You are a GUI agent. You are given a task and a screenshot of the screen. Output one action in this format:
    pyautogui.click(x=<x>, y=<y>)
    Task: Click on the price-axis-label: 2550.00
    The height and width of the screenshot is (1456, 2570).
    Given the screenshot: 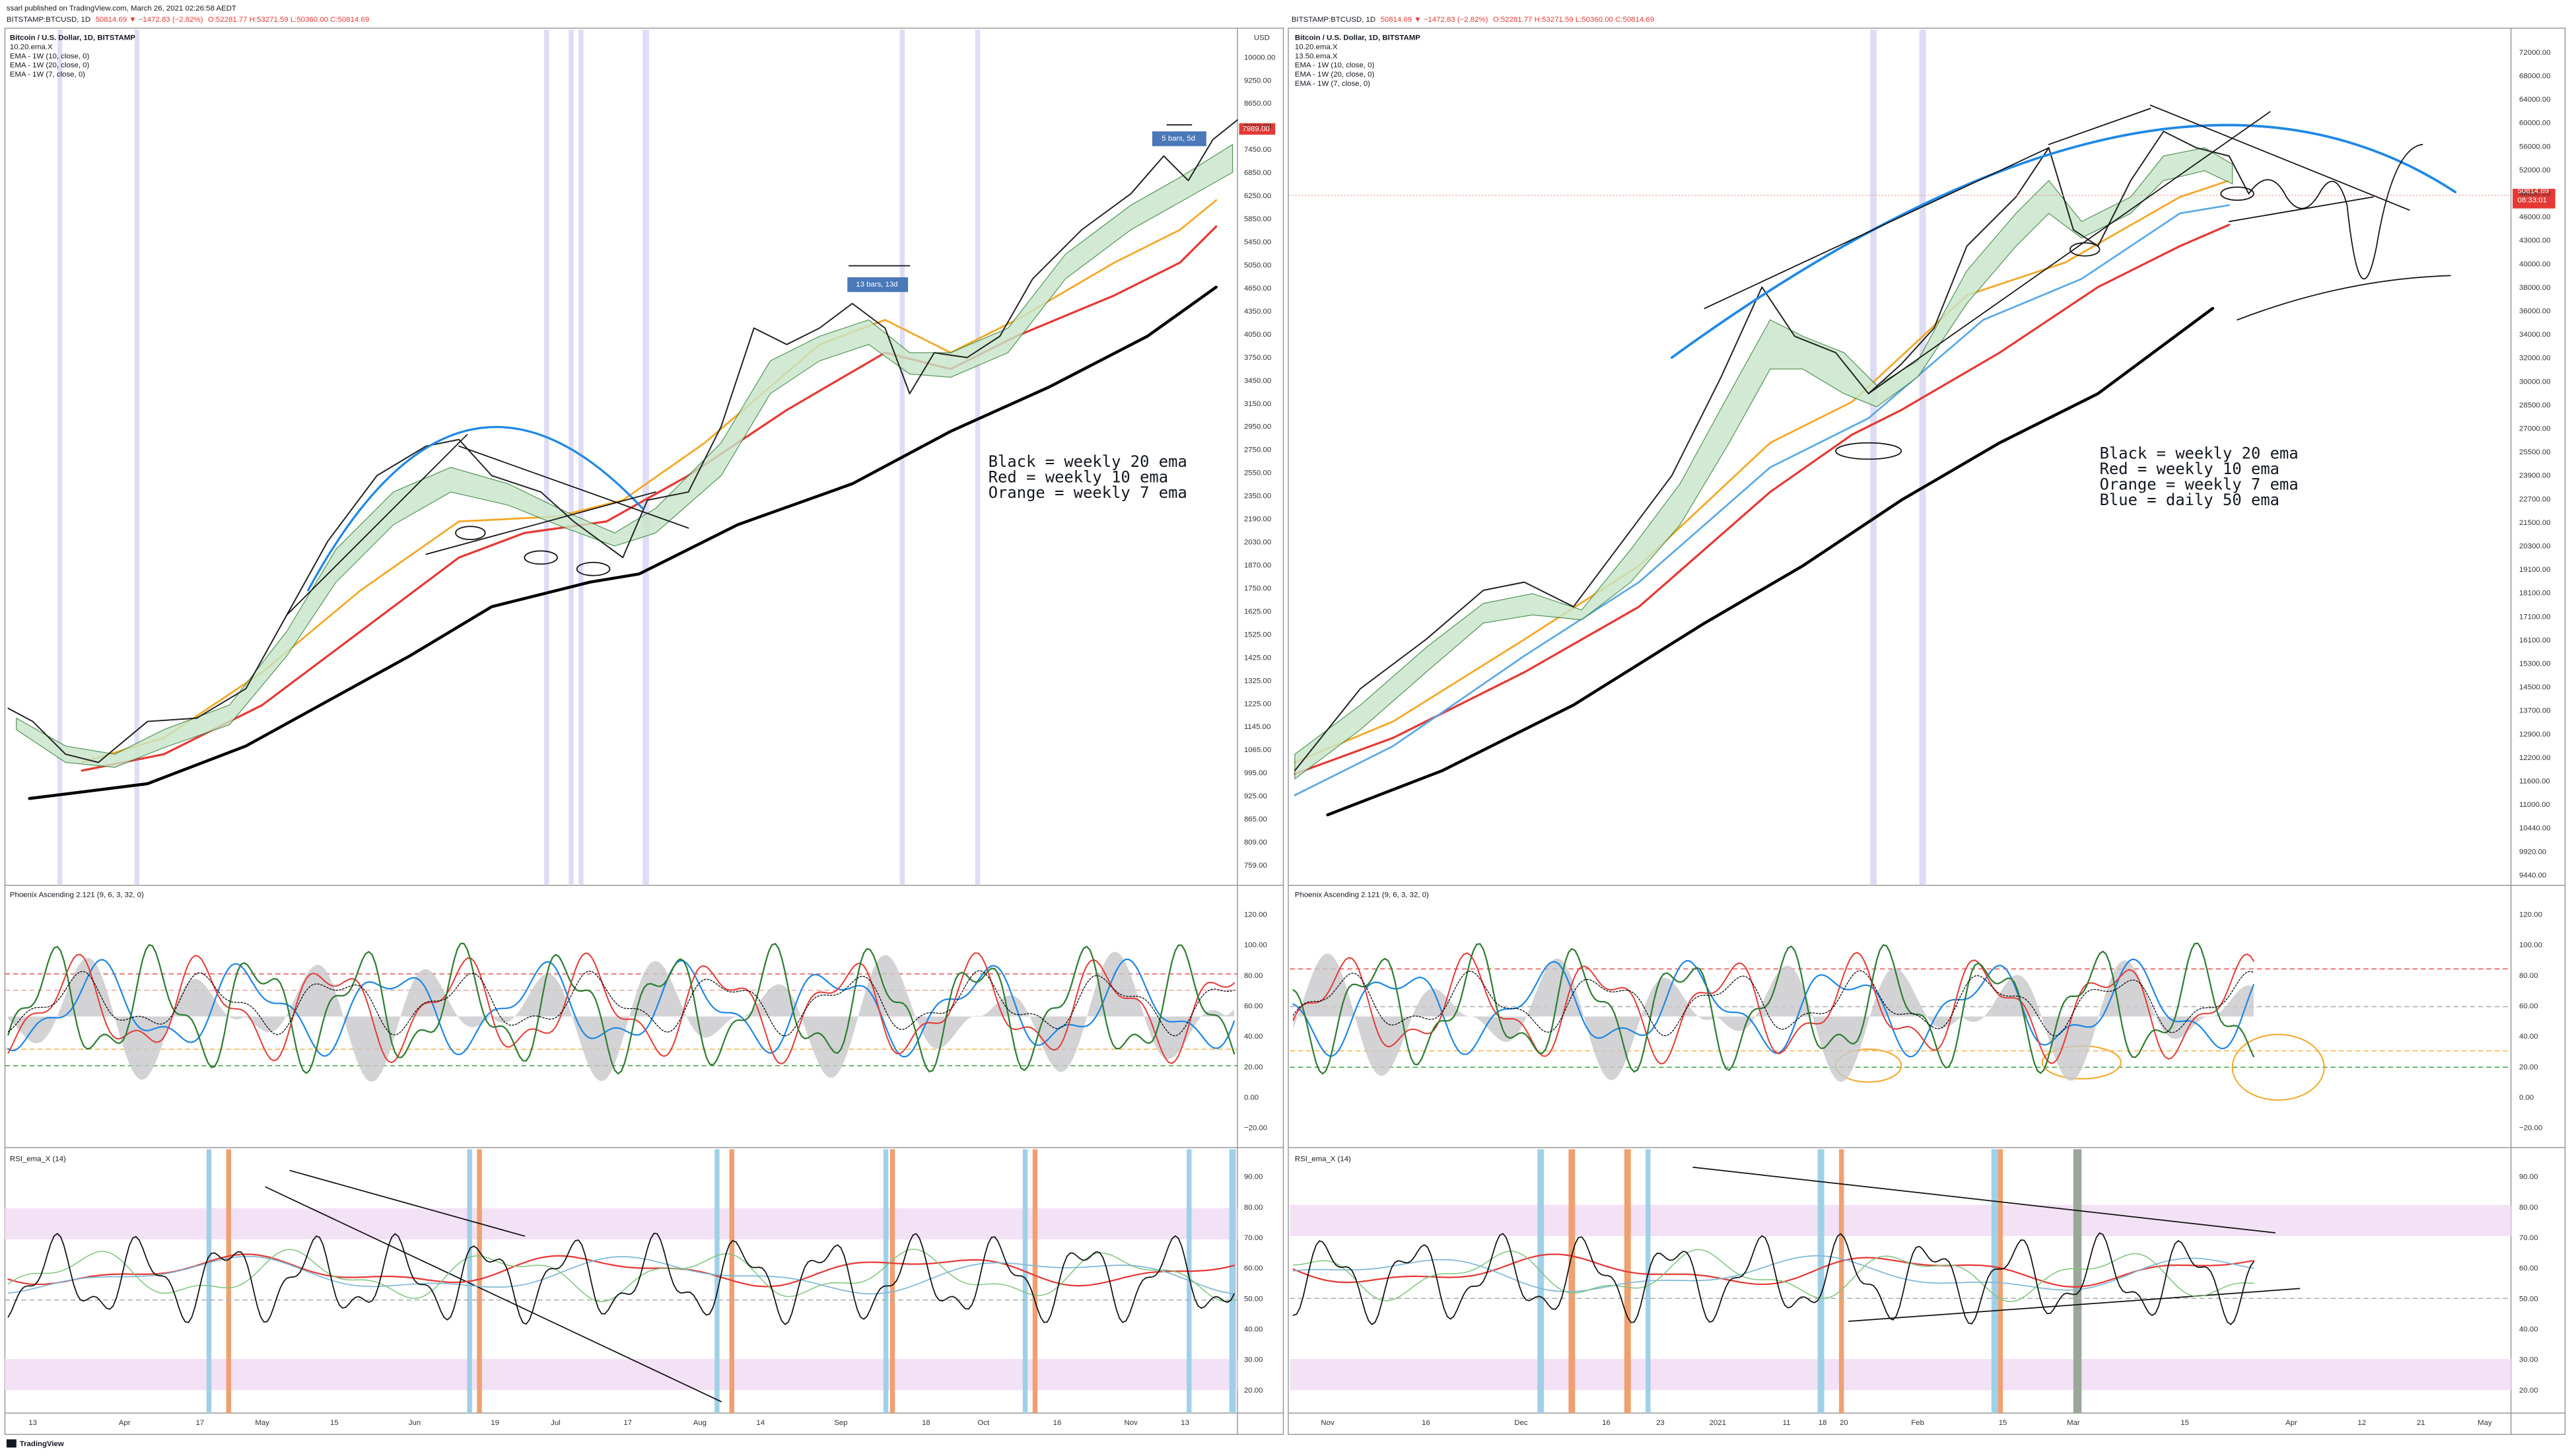 What is the action you would take?
    pyautogui.click(x=1257, y=473)
    